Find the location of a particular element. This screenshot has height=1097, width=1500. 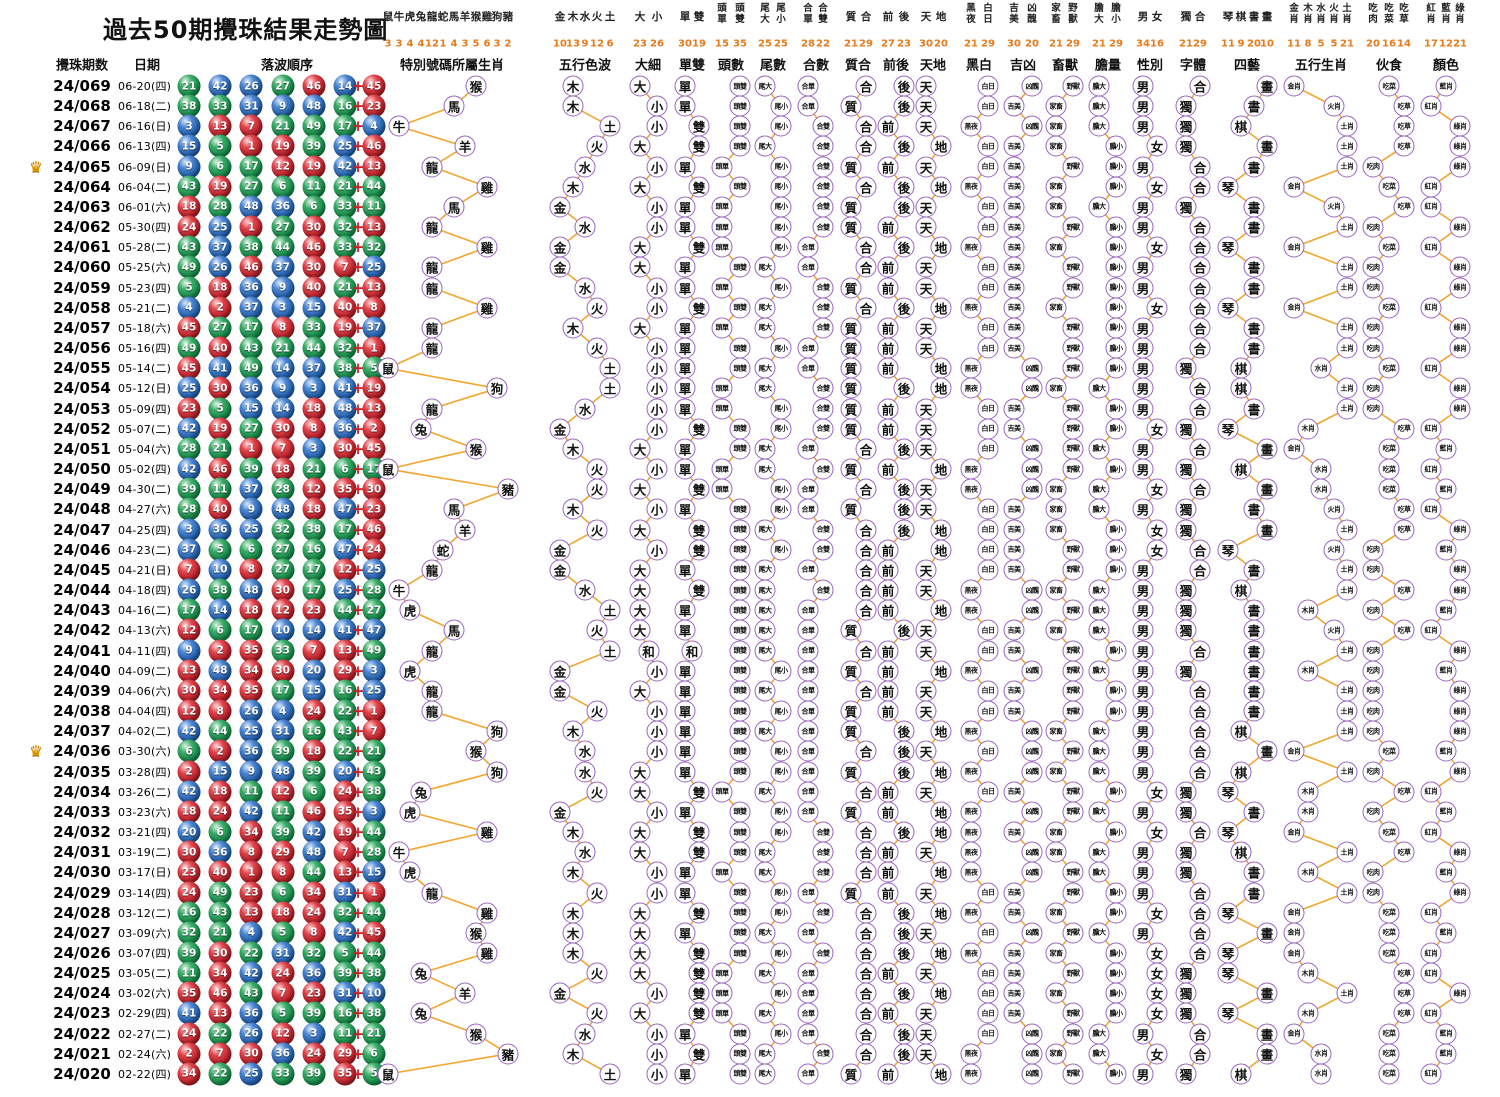

draw-date: 06-09(日) is located at coordinates (145, 167).